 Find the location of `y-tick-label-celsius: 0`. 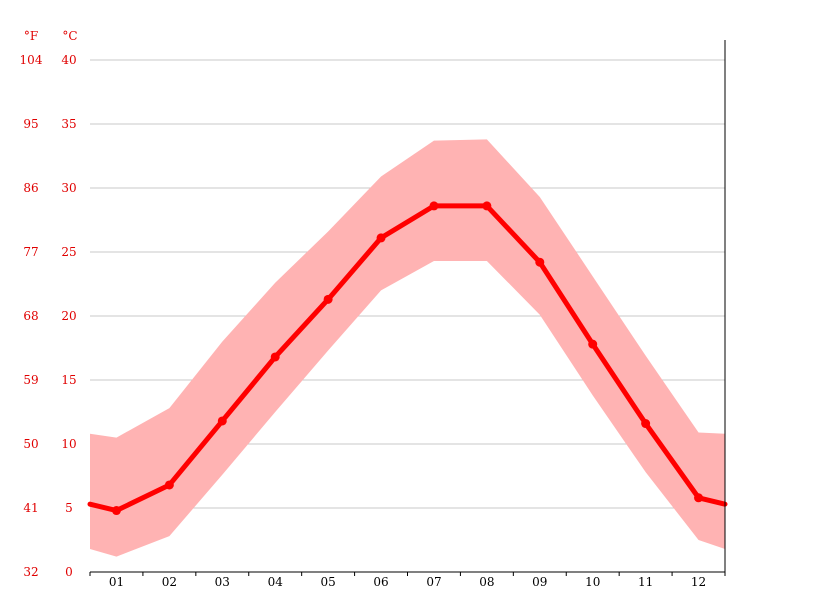

y-tick-label-celsius: 0 is located at coordinates (69, 572).